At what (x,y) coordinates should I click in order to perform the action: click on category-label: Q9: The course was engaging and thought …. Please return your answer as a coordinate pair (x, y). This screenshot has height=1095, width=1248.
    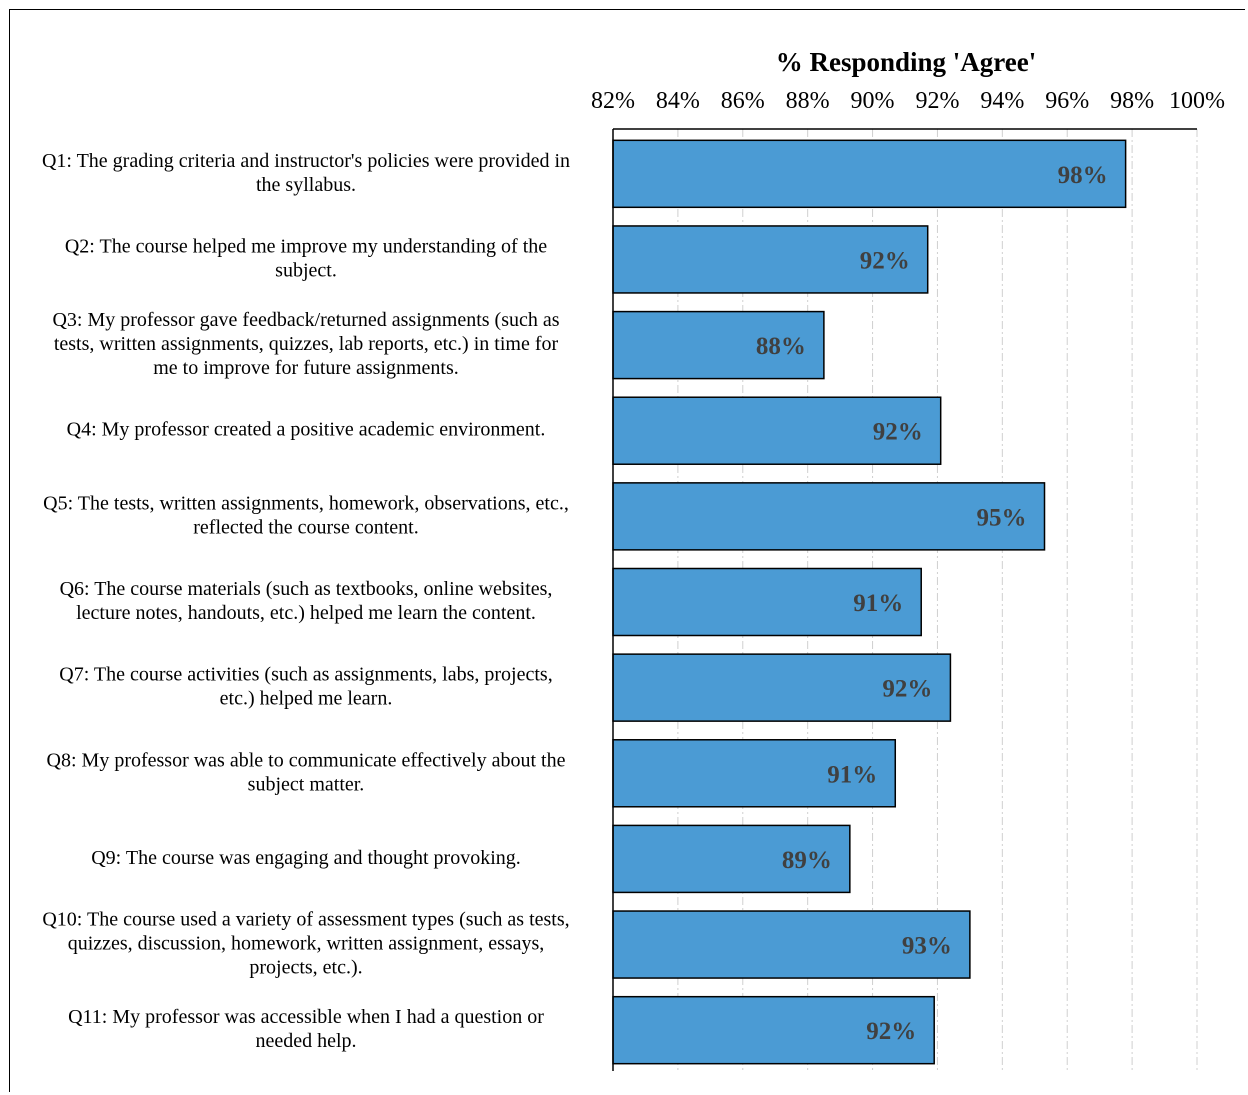
    Looking at the image, I should click on (306, 858).